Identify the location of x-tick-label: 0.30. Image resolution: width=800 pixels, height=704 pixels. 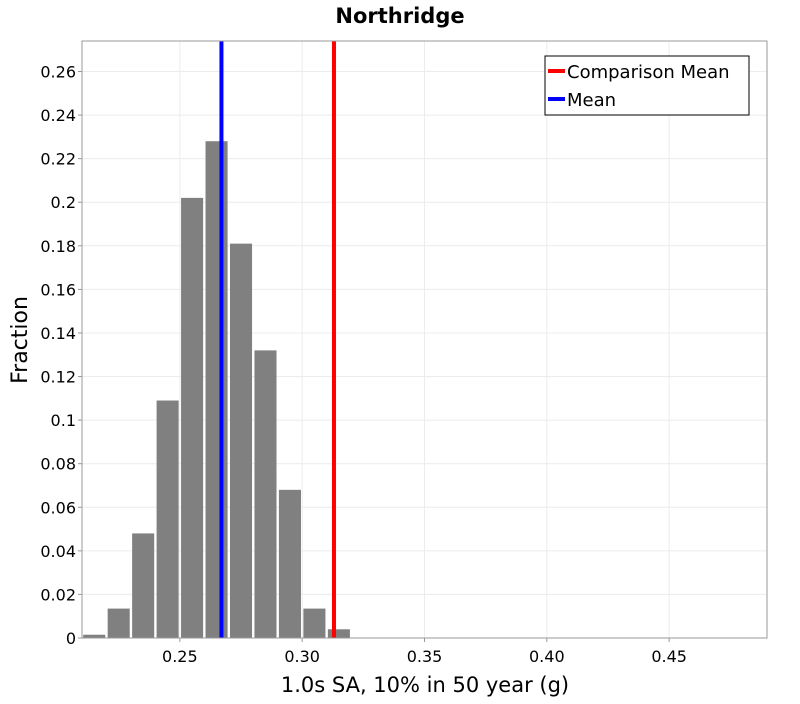
(302, 656).